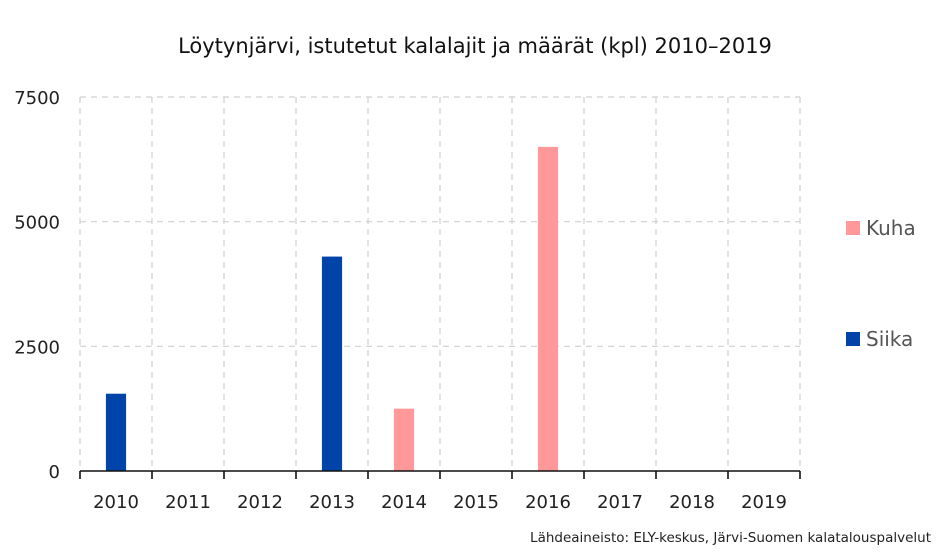 This screenshot has width=952, height=556. Describe the element at coordinates (37, 347) in the screenshot. I see `y-tick-label: 2500` at that location.